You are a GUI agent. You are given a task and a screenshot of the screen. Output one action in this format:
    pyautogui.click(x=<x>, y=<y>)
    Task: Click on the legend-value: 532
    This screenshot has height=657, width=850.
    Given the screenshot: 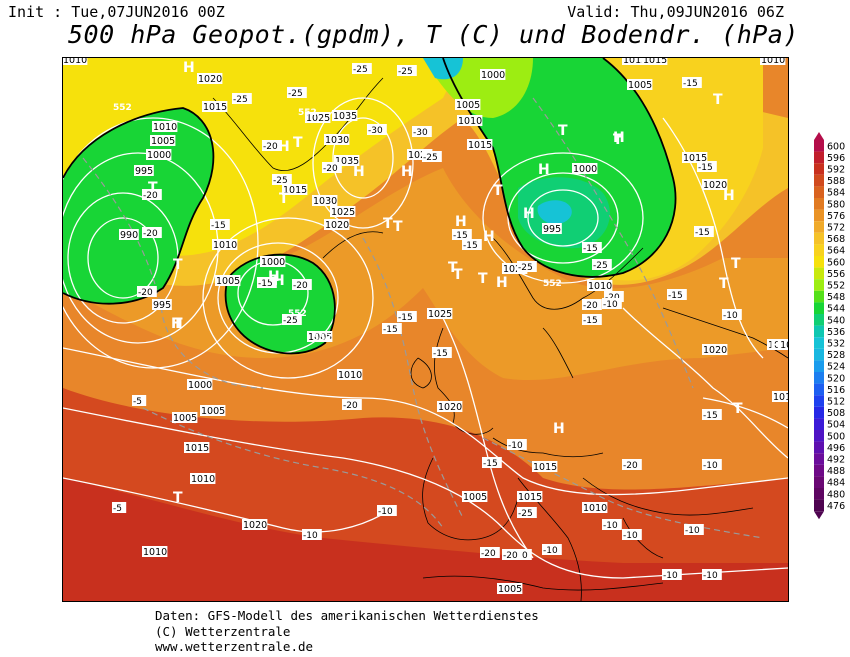 What is the action you would take?
    pyautogui.click(x=836, y=344)
    